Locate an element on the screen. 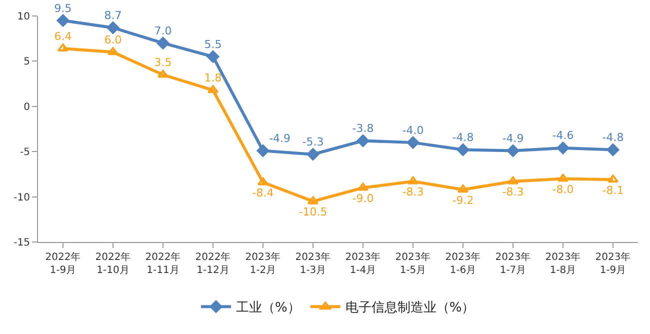 This screenshot has width=650, height=334. data-label: -9.0 is located at coordinates (363, 199).